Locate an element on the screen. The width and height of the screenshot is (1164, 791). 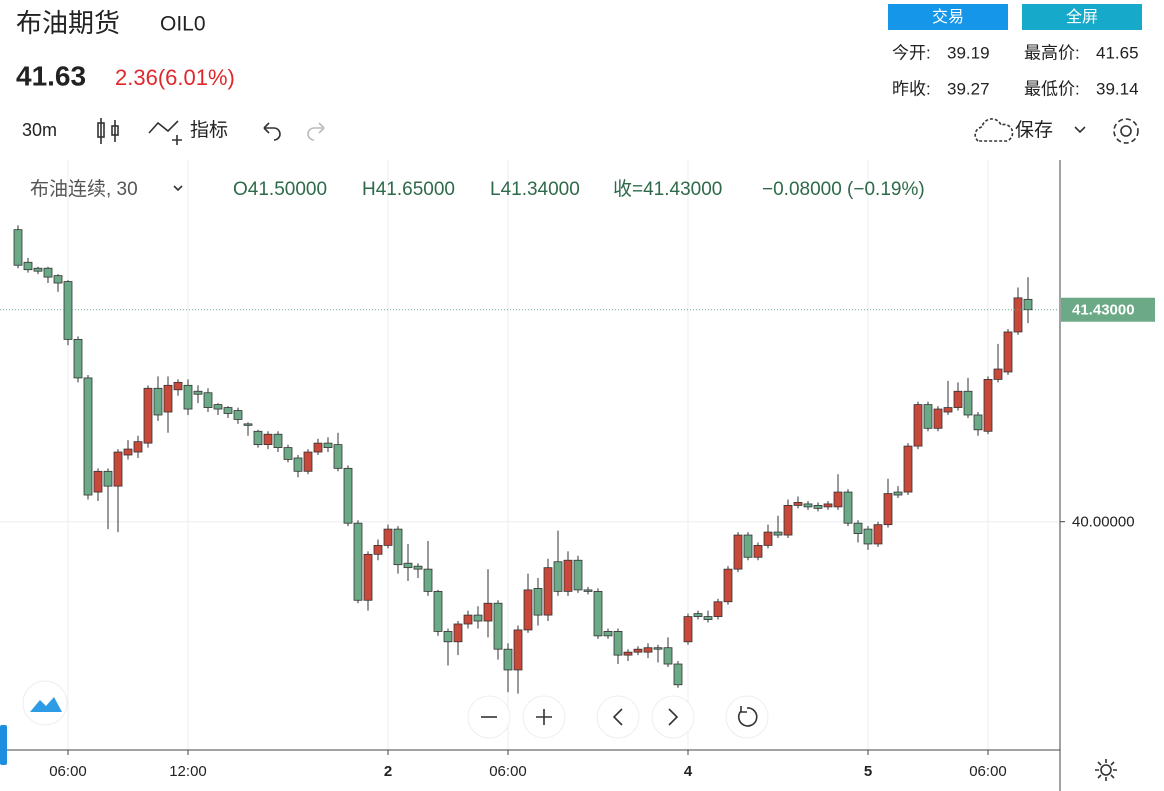
candle-icon is located at coordinates (108, 131).